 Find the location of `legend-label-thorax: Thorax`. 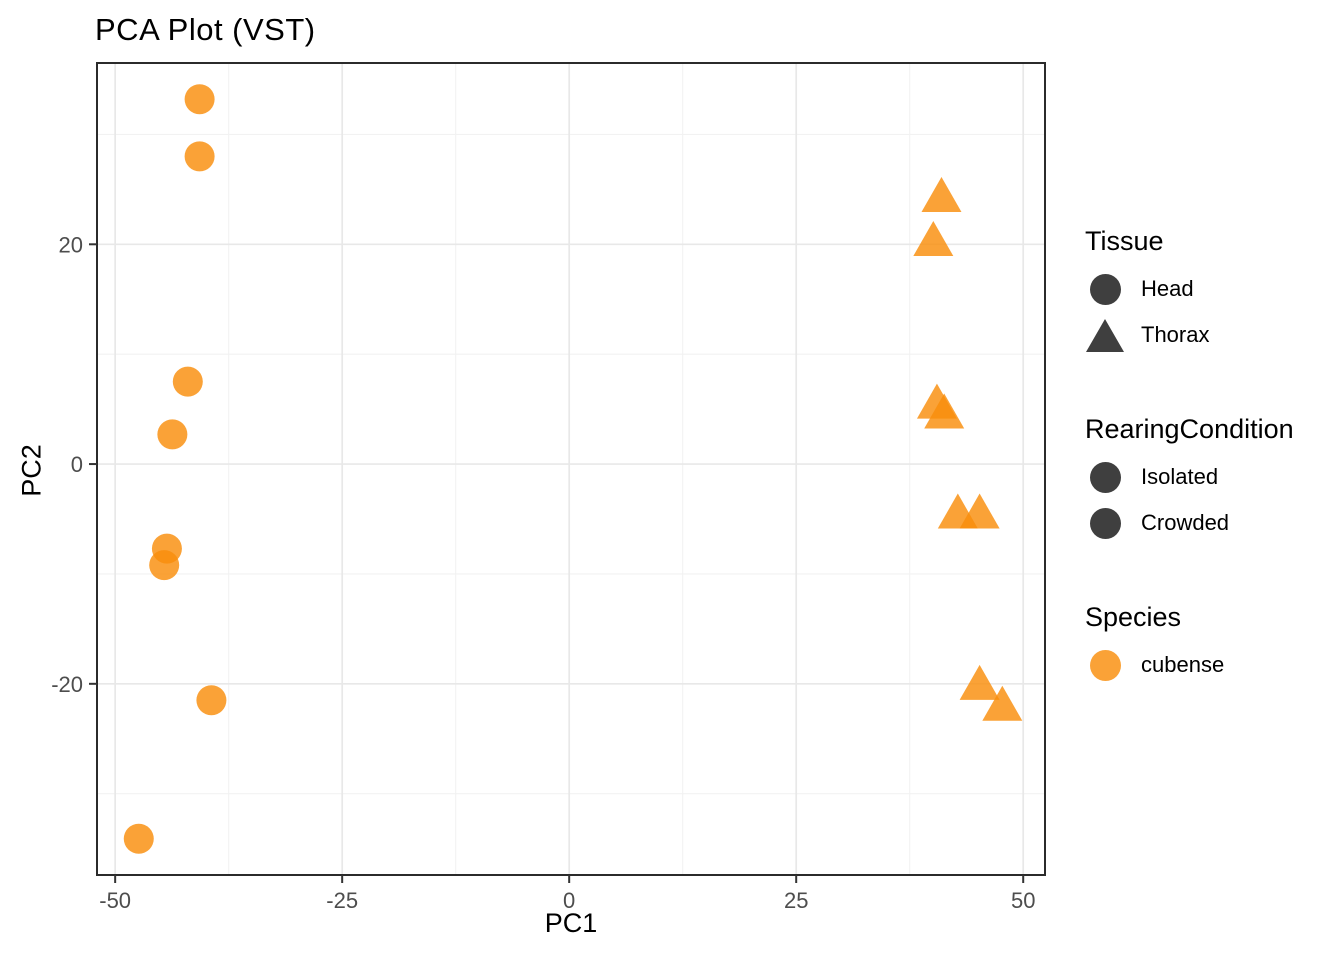

legend-label-thorax: Thorax is located at coordinates (1175, 334).